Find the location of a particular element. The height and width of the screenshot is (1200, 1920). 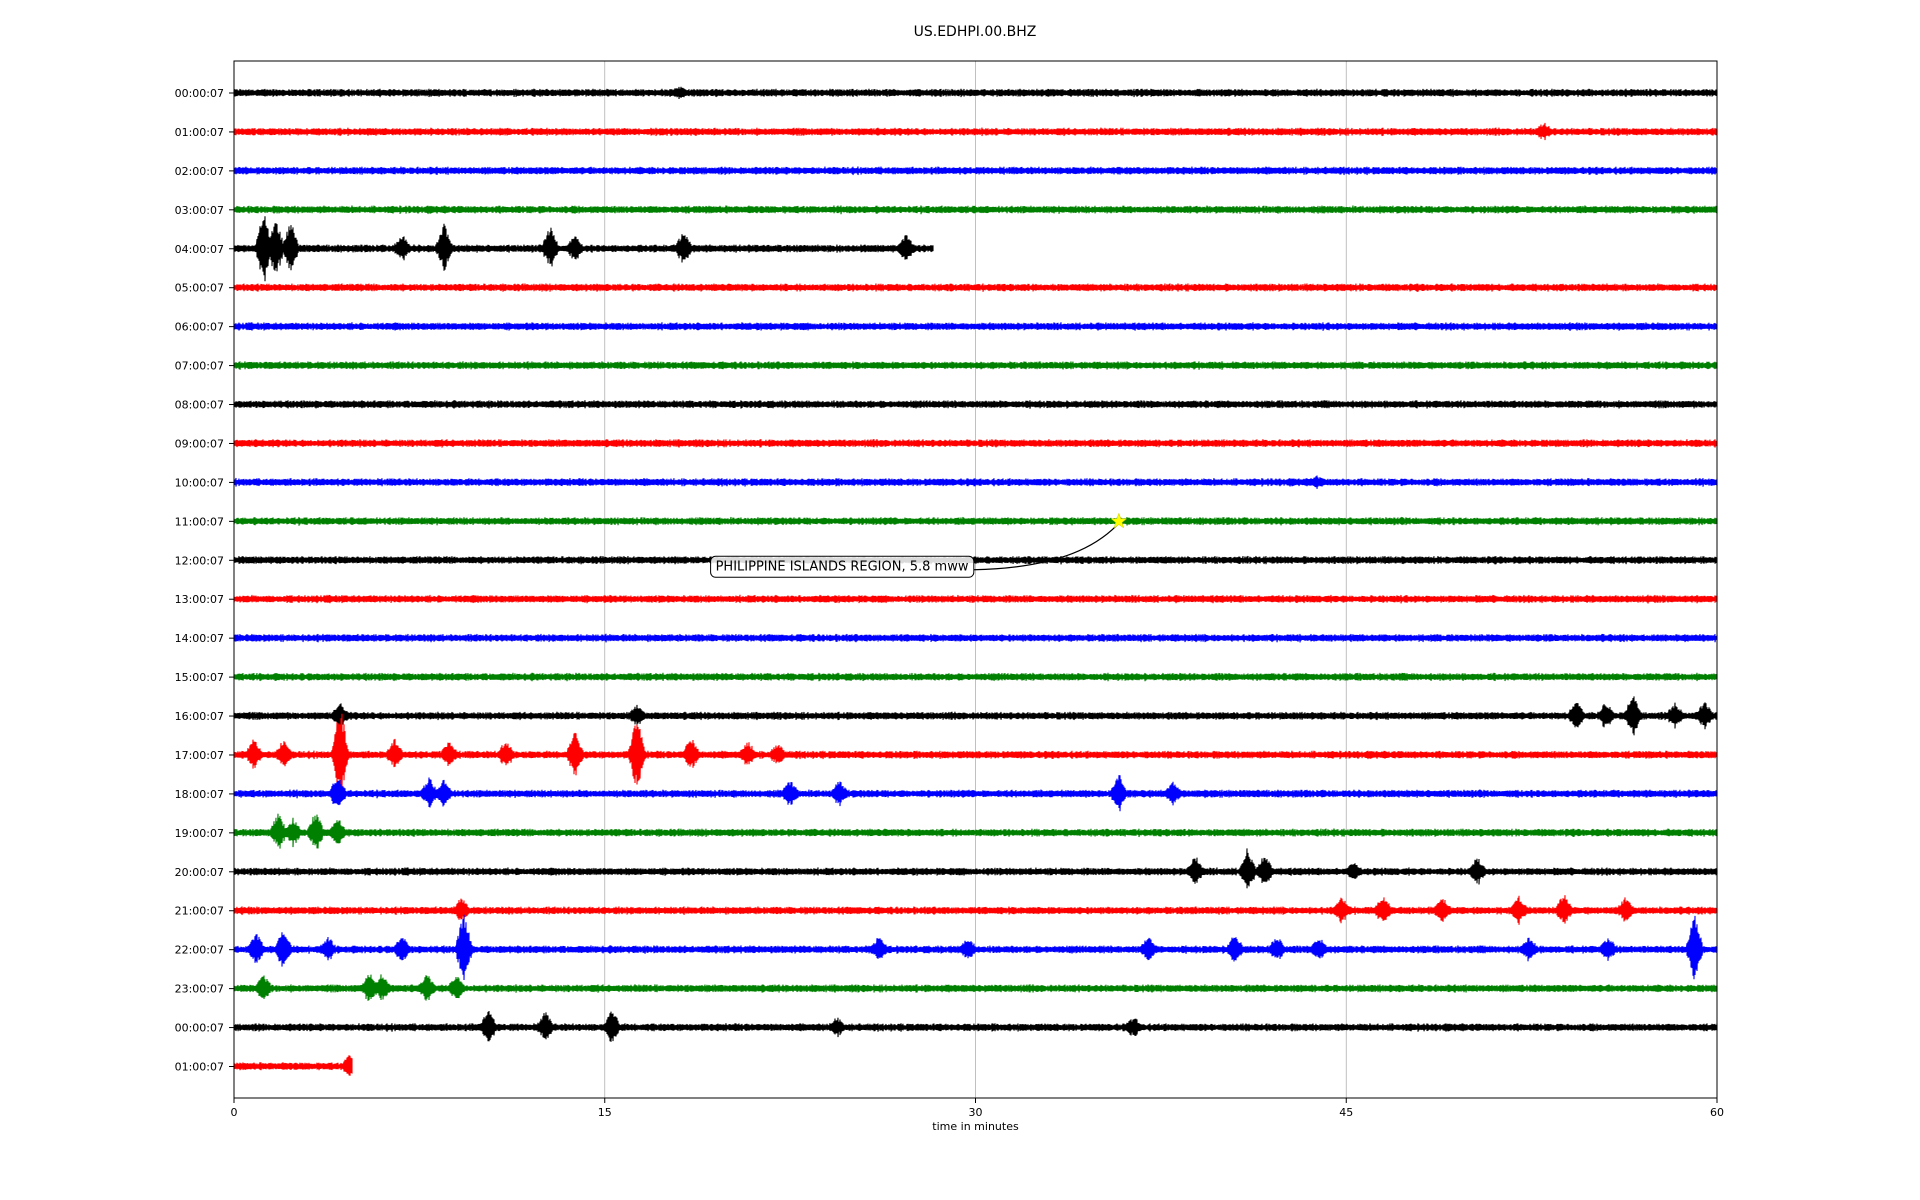

x-tick-label: 30 is located at coordinates (976, 1112).